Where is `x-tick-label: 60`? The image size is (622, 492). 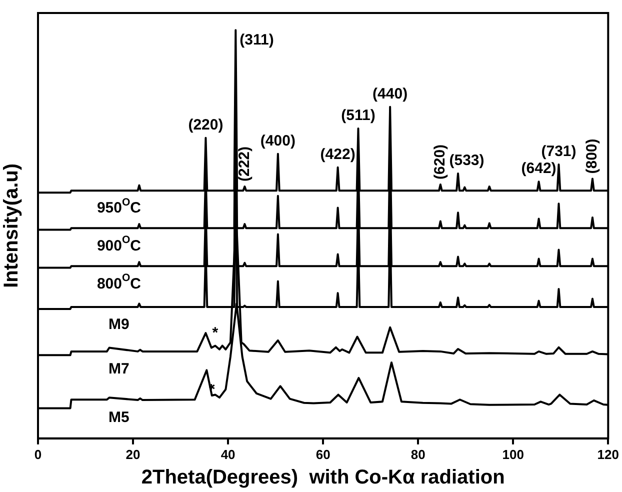 x-tick-label: 60 is located at coordinates (323, 454).